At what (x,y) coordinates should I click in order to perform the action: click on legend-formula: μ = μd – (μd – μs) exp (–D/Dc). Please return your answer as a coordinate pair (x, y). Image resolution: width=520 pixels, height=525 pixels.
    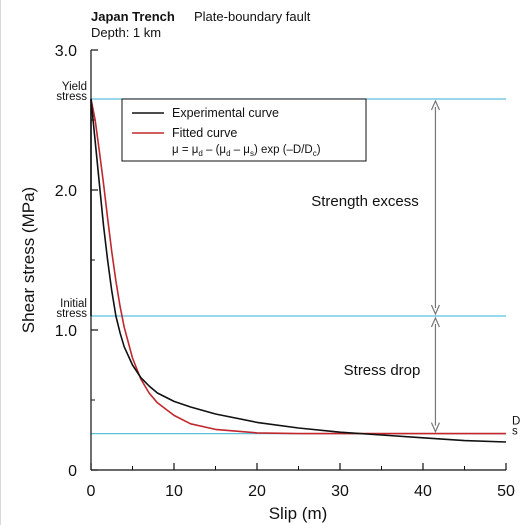
    Looking at the image, I should click on (246, 151).